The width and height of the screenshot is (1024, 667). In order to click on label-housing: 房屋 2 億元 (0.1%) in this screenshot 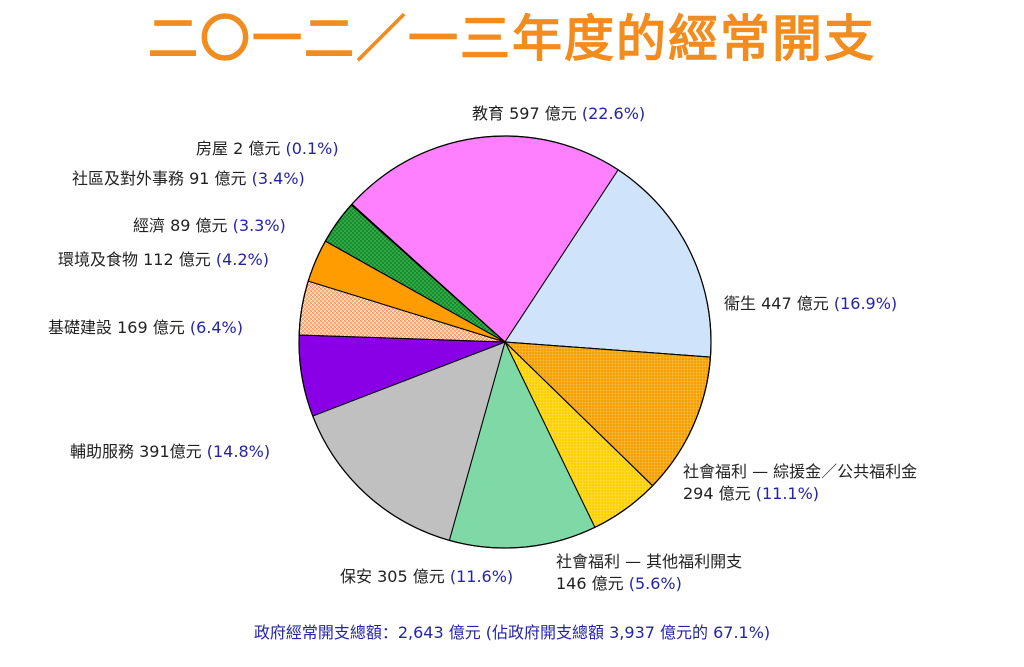, I will do `click(267, 148)`.